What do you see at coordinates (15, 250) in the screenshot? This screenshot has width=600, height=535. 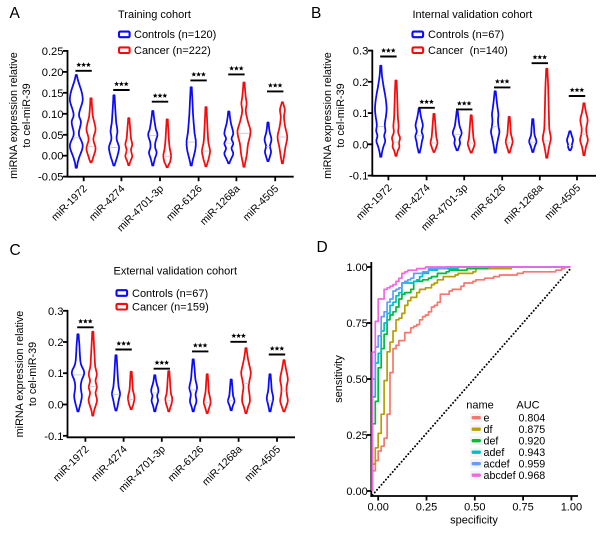 I see `svg-text: C` at bounding box center [15, 250].